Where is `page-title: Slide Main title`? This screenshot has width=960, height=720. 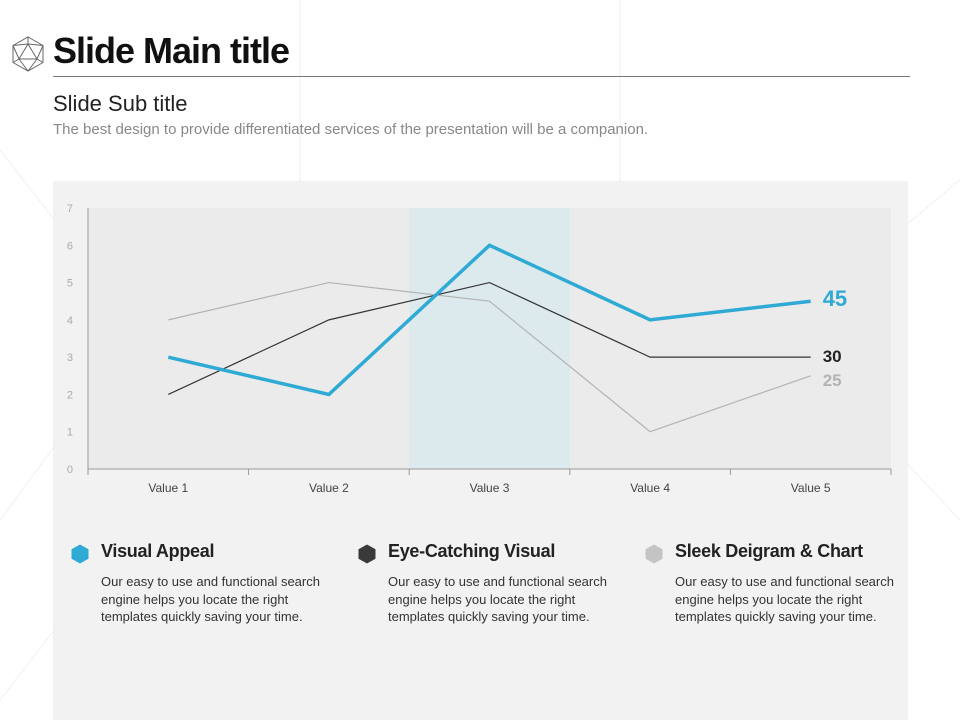
page-title: Slide Main title is located at coordinates (171, 50).